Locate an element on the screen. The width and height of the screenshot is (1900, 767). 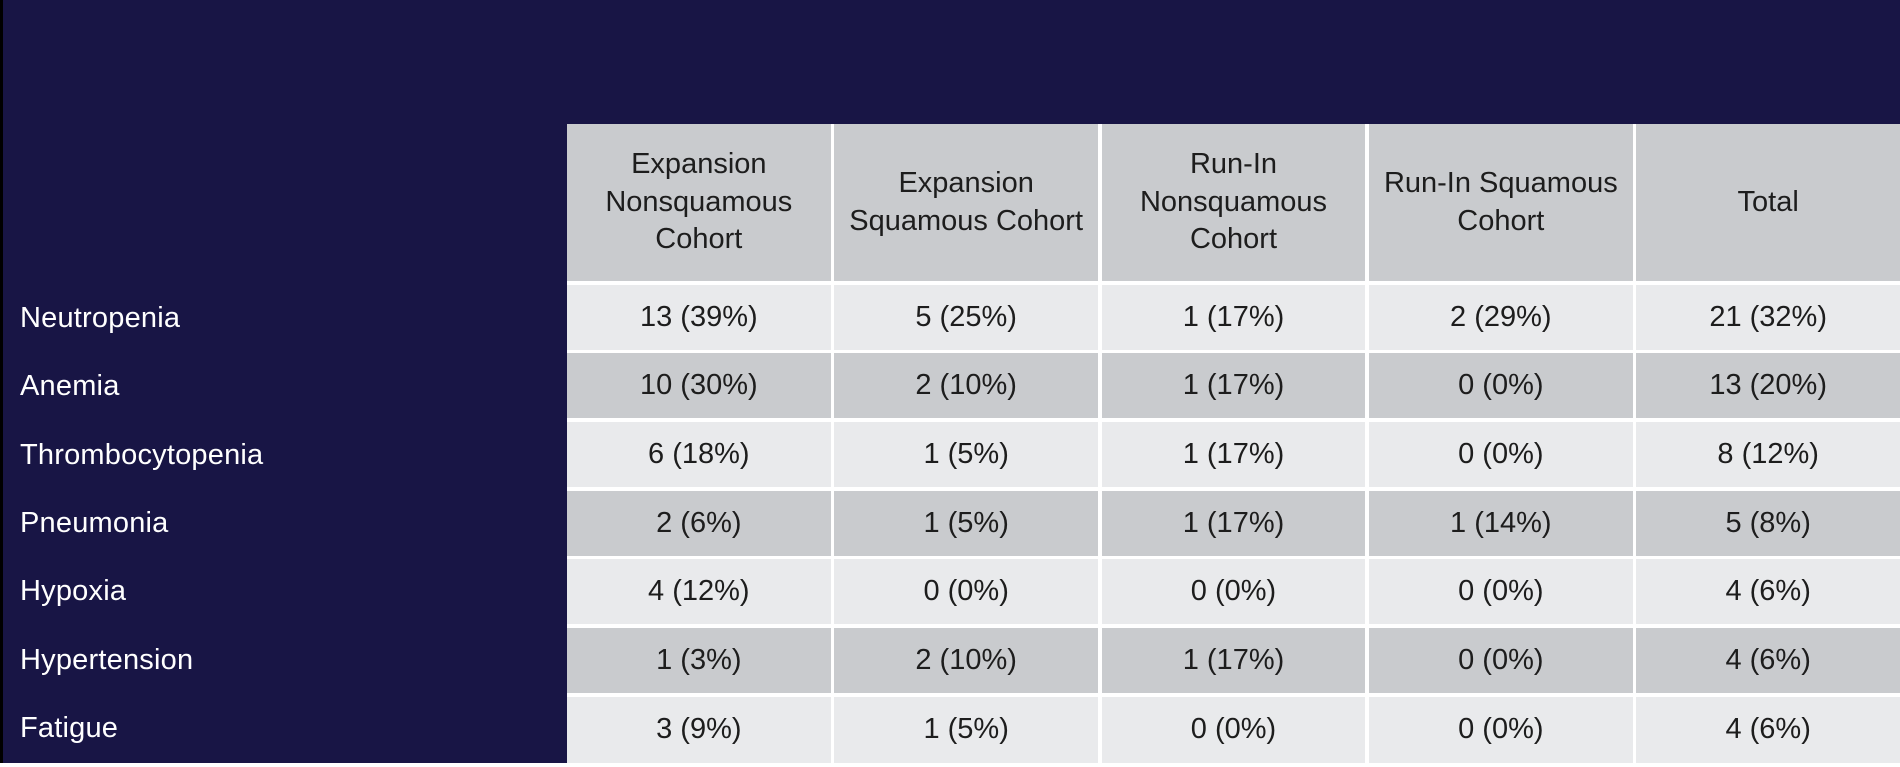
row-label: Anemia is located at coordinates (70, 386).